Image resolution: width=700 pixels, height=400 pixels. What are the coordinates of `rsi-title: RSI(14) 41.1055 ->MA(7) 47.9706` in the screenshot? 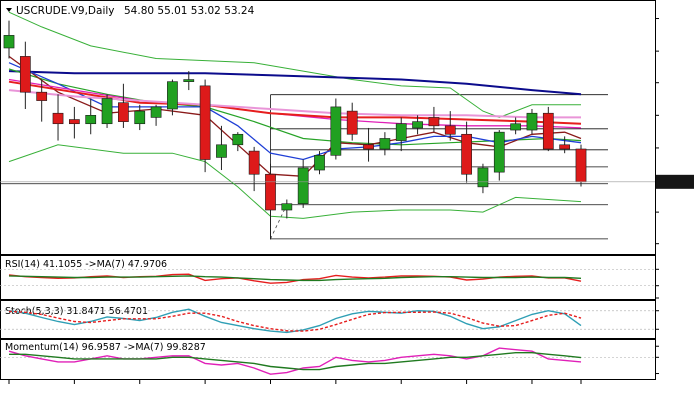 It's located at (86, 264).